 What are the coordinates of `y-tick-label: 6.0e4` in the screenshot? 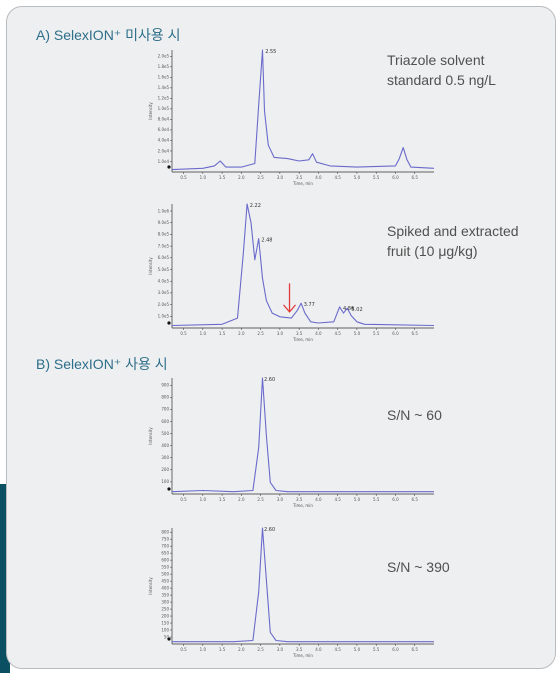 It's located at (164, 129).